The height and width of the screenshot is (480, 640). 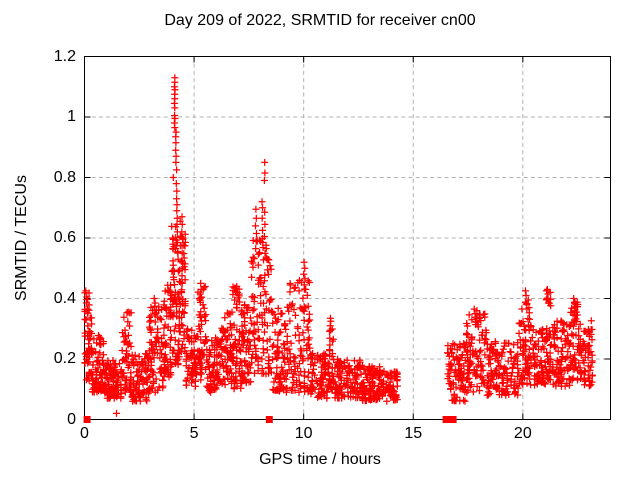 What do you see at coordinates (71, 419) in the screenshot?
I see `y-tick-label: 0` at bounding box center [71, 419].